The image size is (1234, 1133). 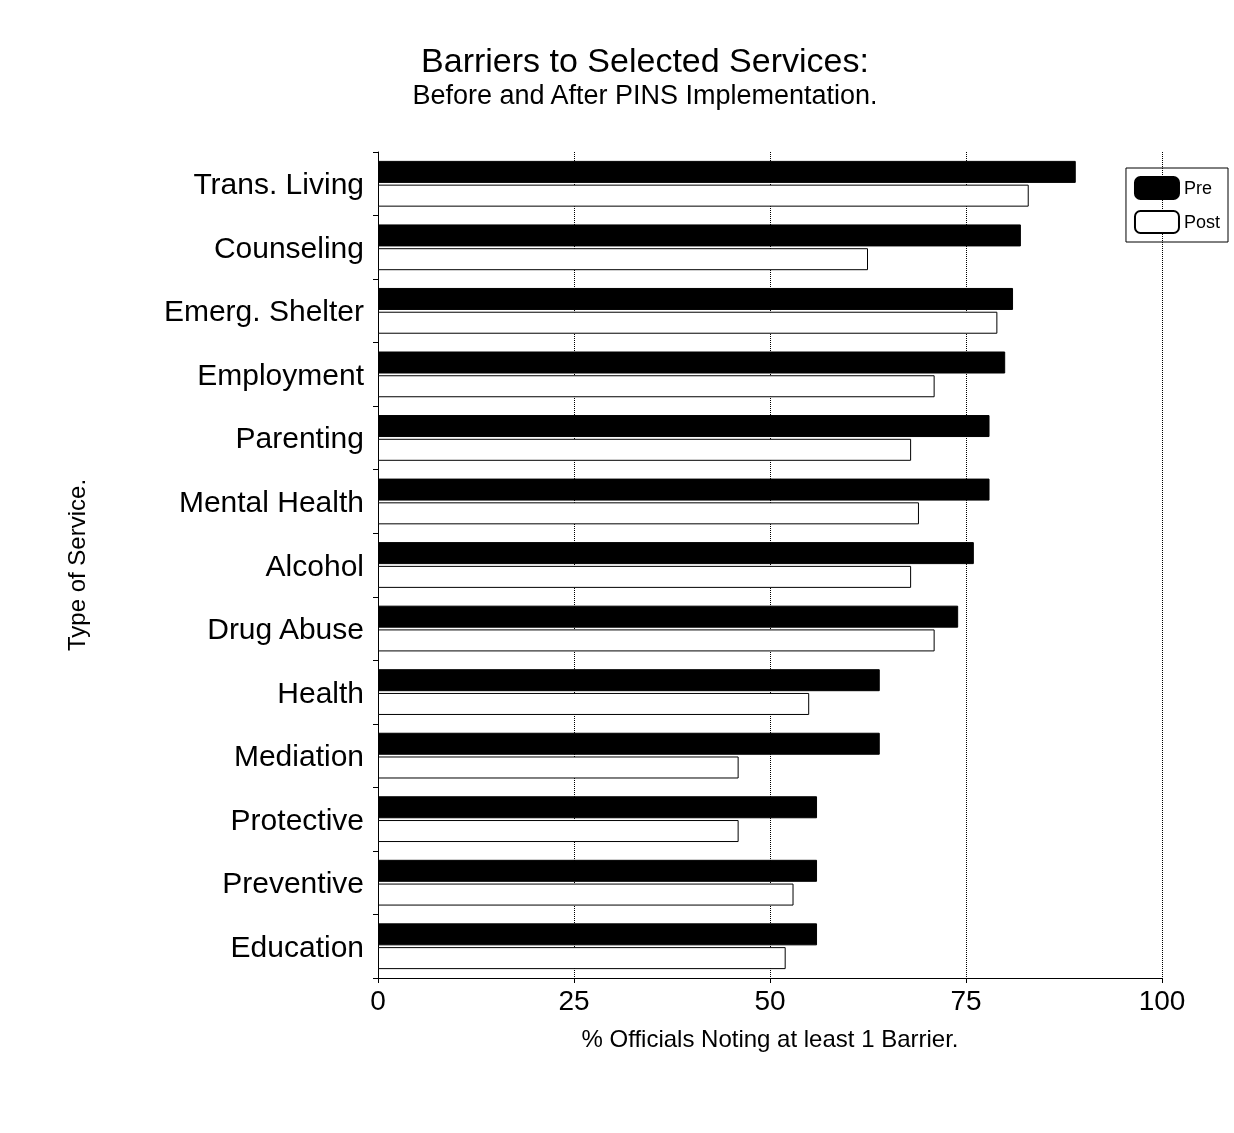 I want to click on chart-title: Barriers to Selected Services:, so click(x=645, y=60).